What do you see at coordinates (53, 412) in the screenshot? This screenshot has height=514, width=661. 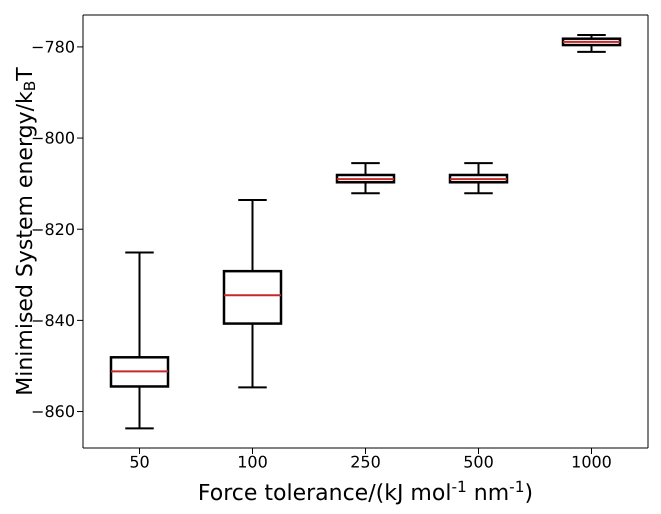 I see `y-tick-label: −860` at bounding box center [53, 412].